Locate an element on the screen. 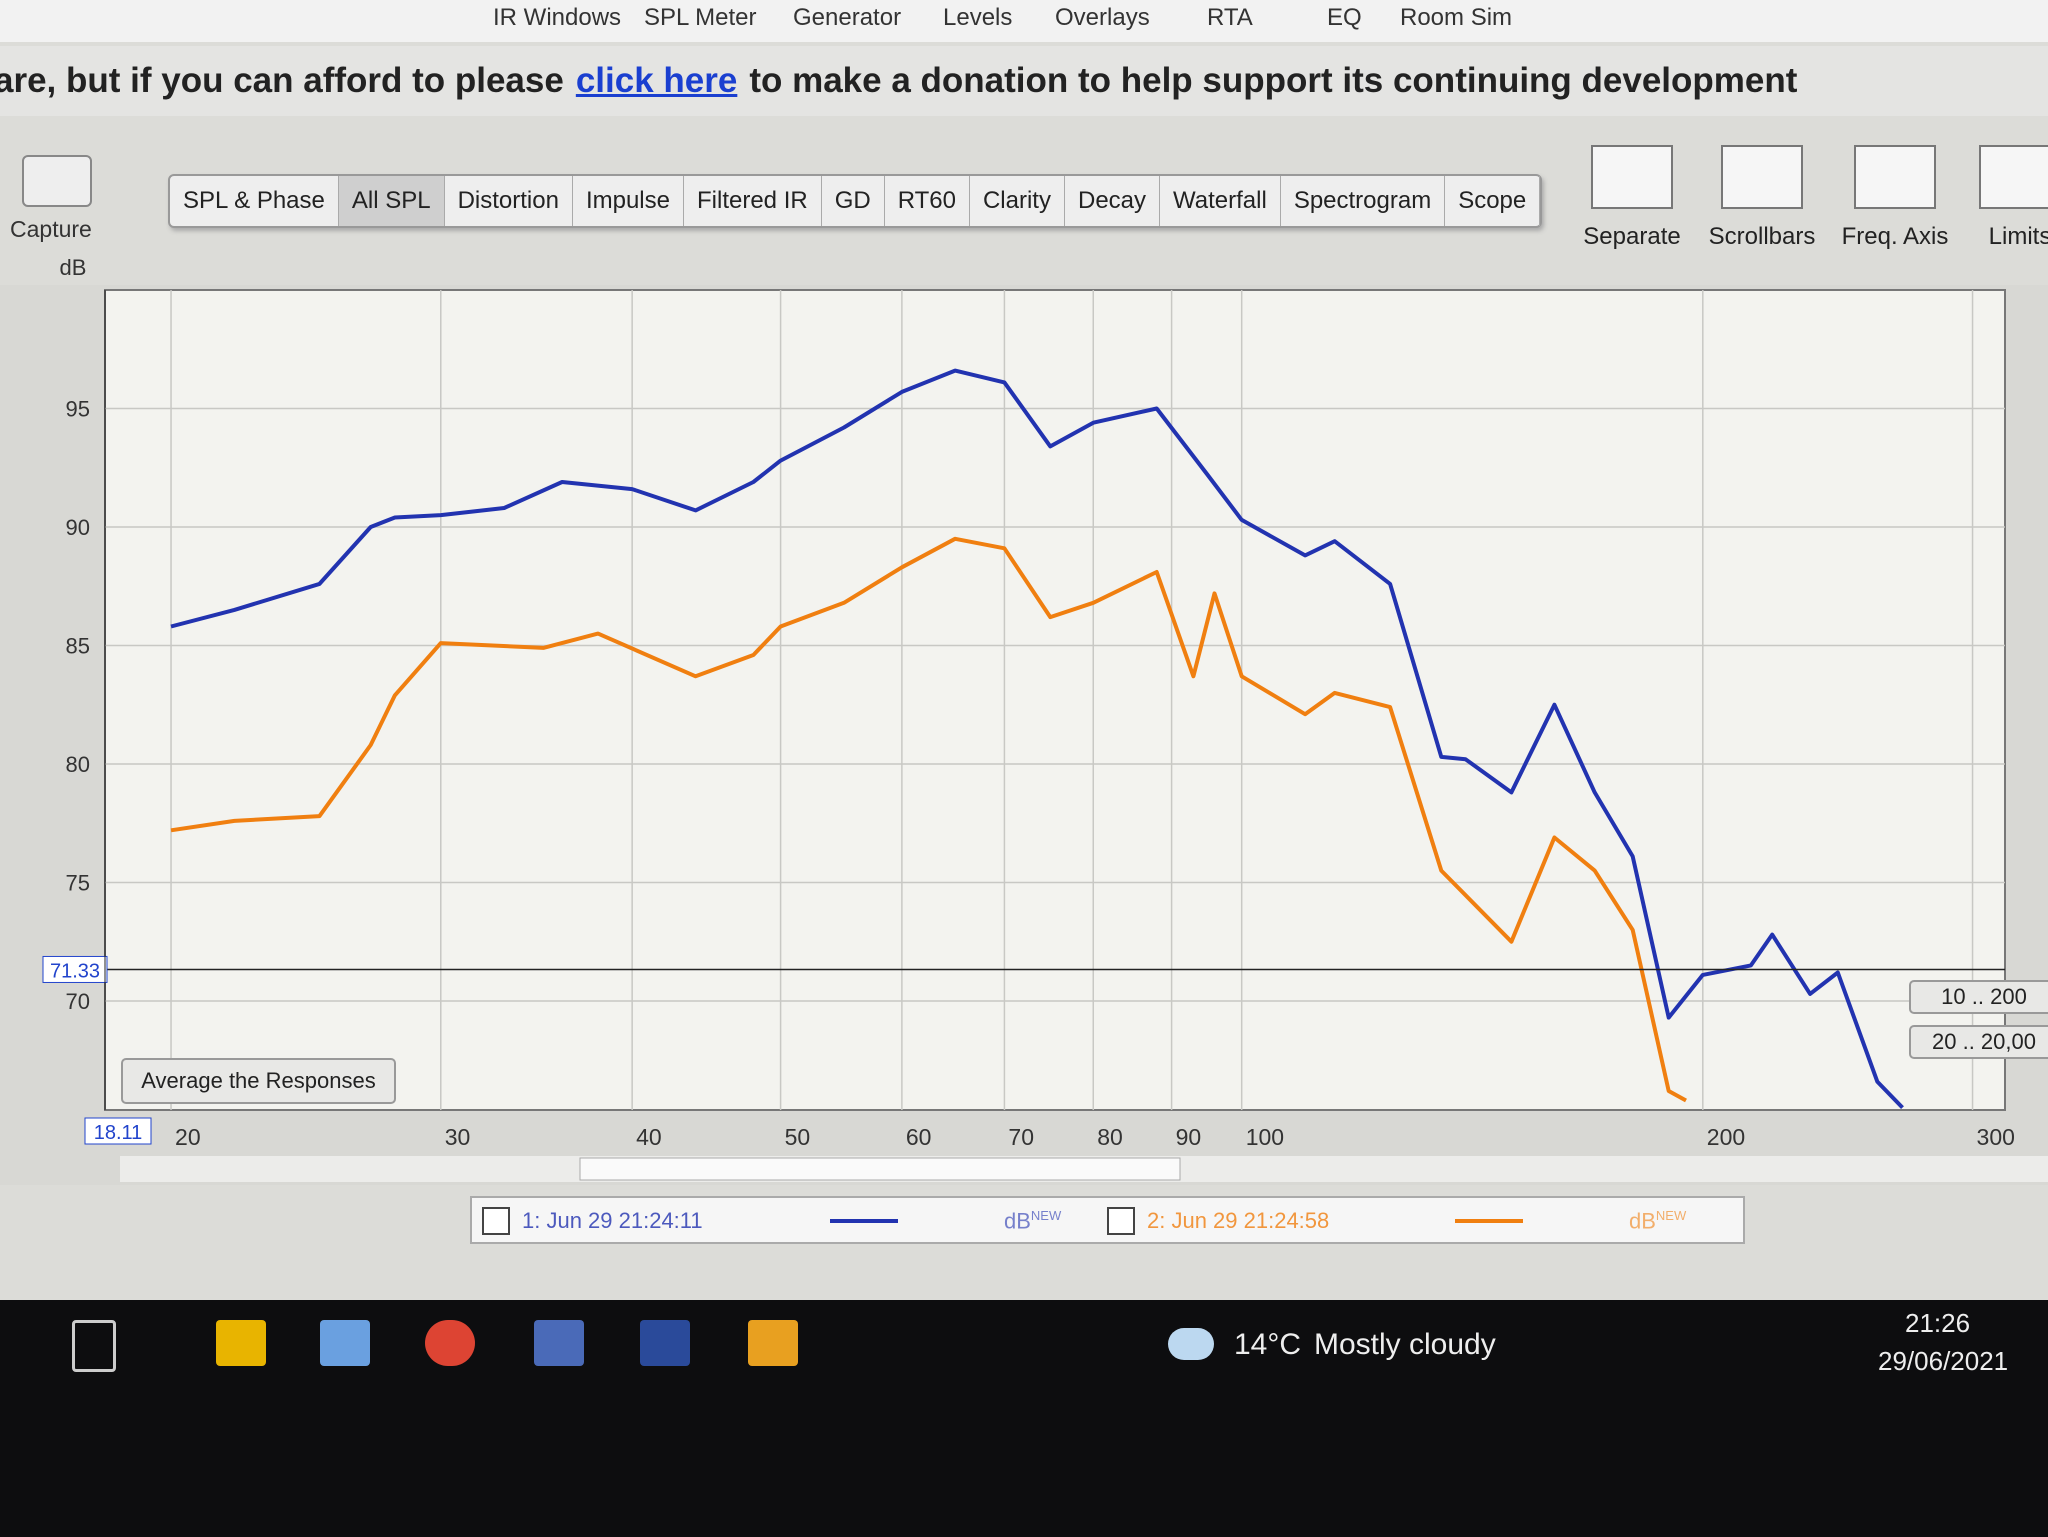 The height and width of the screenshot is (1537, 2048). legend-name: 1: Jun 29 21:24:11 is located at coordinates (612, 1220).